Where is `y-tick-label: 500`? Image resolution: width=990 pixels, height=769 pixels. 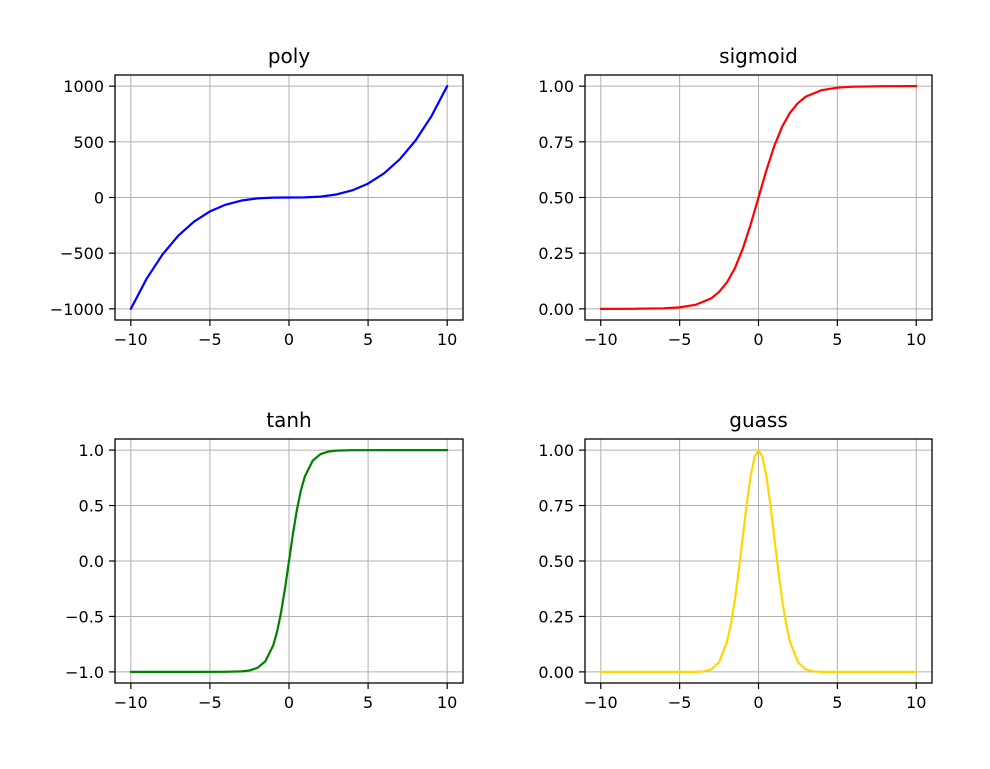 y-tick-label: 500 is located at coordinates (88, 142).